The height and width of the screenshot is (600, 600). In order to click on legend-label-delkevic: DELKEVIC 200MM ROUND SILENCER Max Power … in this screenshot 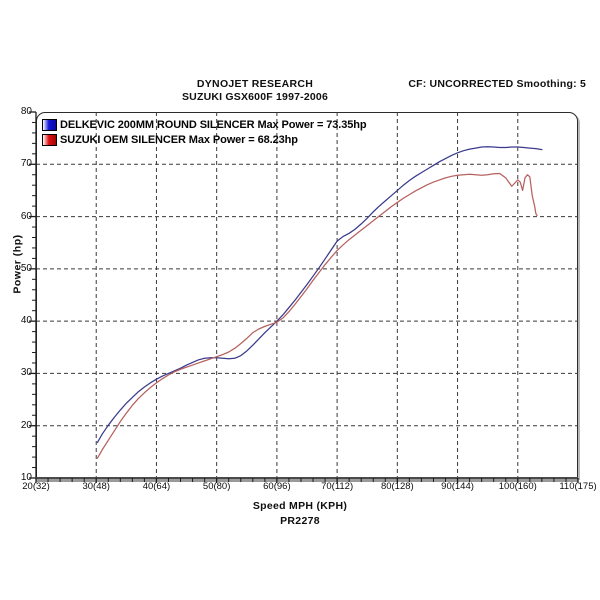, I will do `click(213, 124)`.